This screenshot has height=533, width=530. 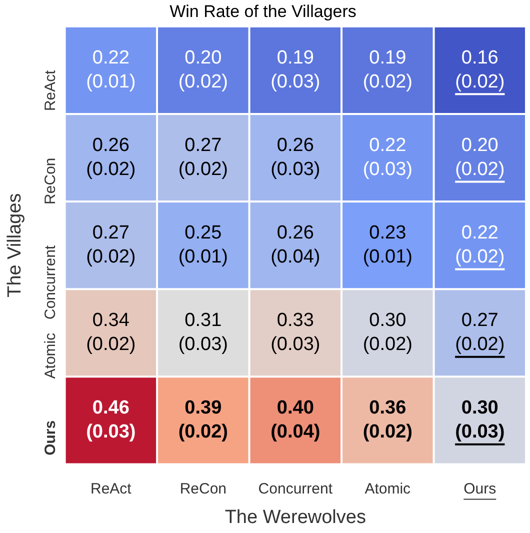 What do you see at coordinates (50, 355) in the screenshot?
I see `y-tick-label: Atomic` at bounding box center [50, 355].